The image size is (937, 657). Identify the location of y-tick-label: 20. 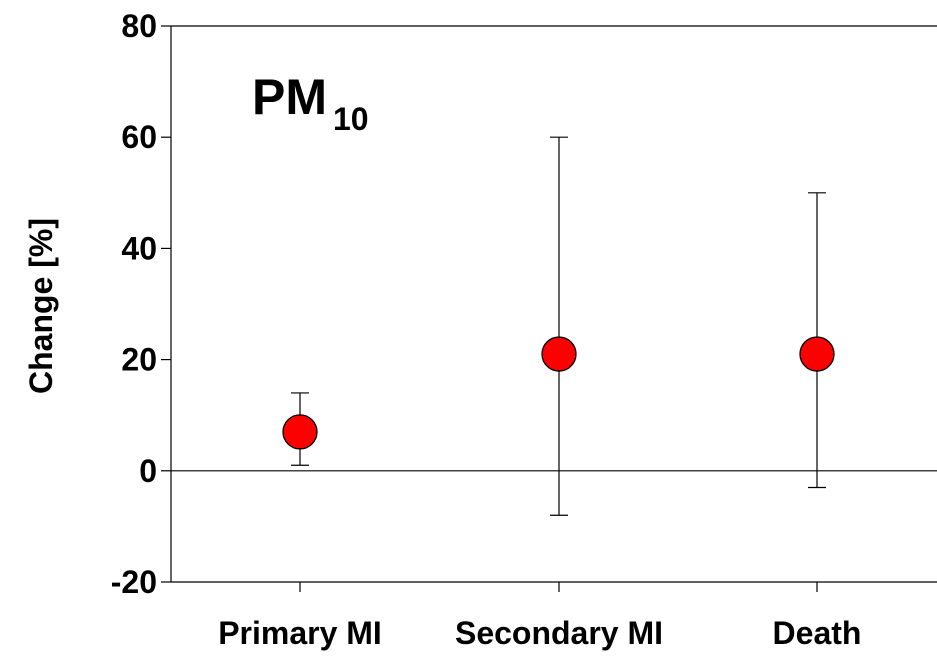
(139, 360).